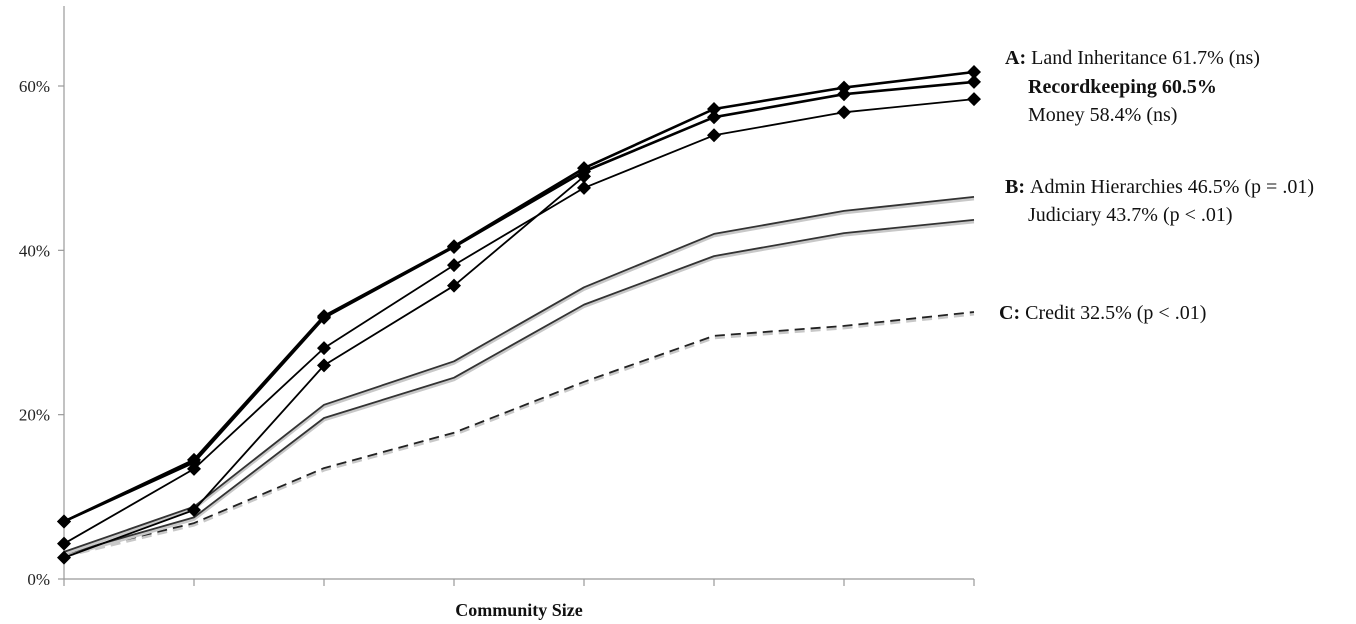 The image size is (1356, 624). I want to click on x-axis-label: Community Size, so click(519, 610).